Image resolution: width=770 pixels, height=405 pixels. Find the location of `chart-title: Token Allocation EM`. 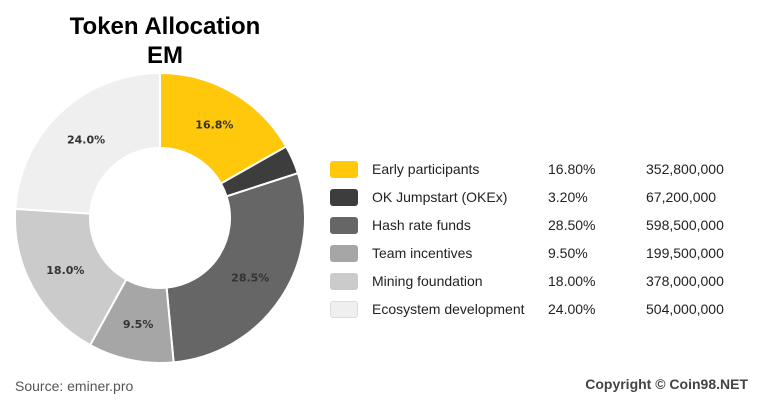

chart-title: Token Allocation EM is located at coordinates (165, 41).